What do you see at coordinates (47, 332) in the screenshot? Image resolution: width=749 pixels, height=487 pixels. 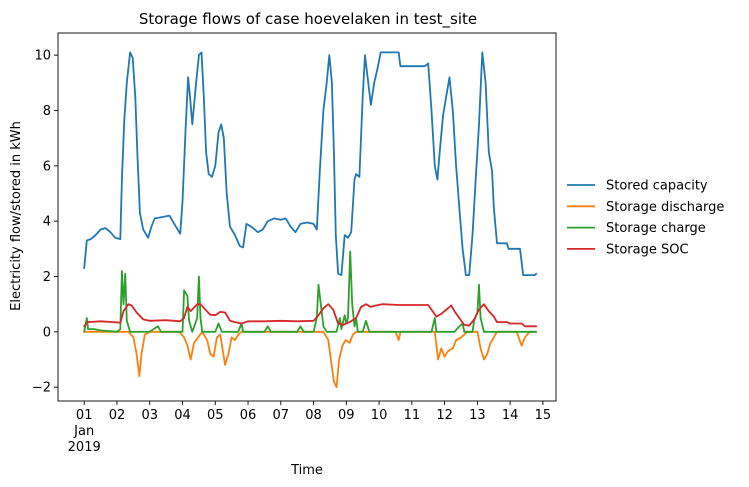 I see `y-tick-label-1: 0` at bounding box center [47, 332].